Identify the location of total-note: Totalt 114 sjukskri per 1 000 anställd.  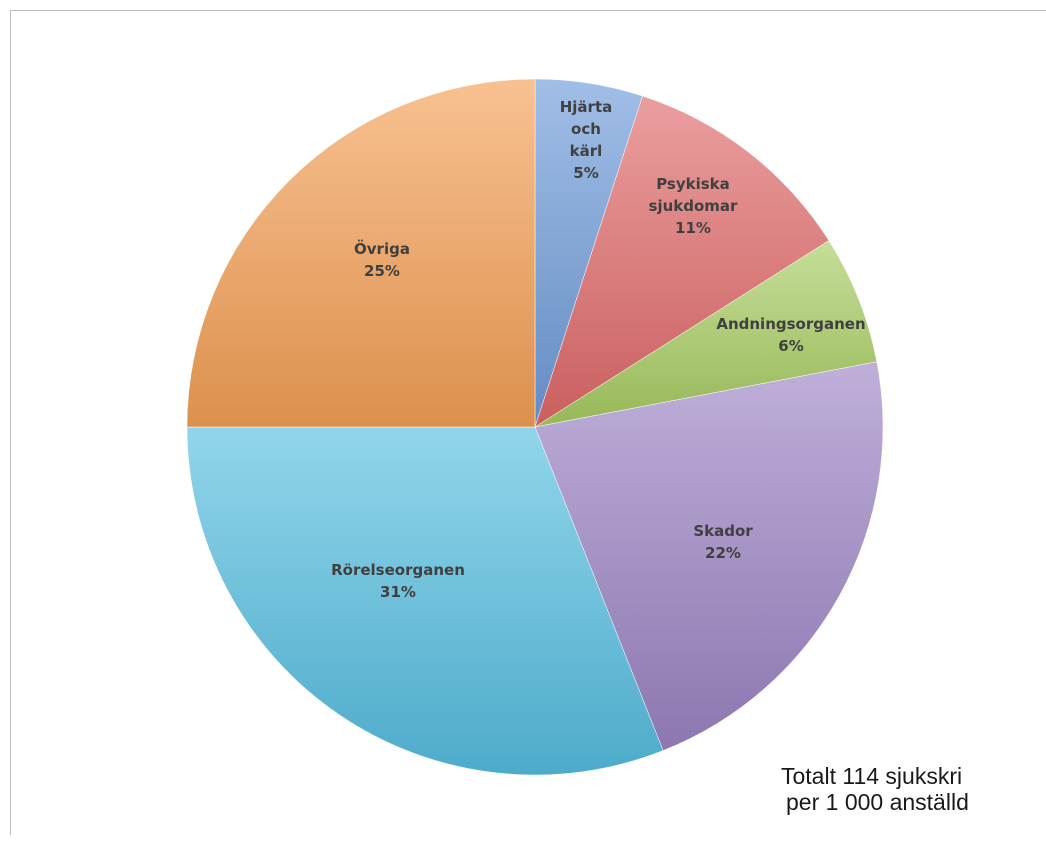
(913, 789).